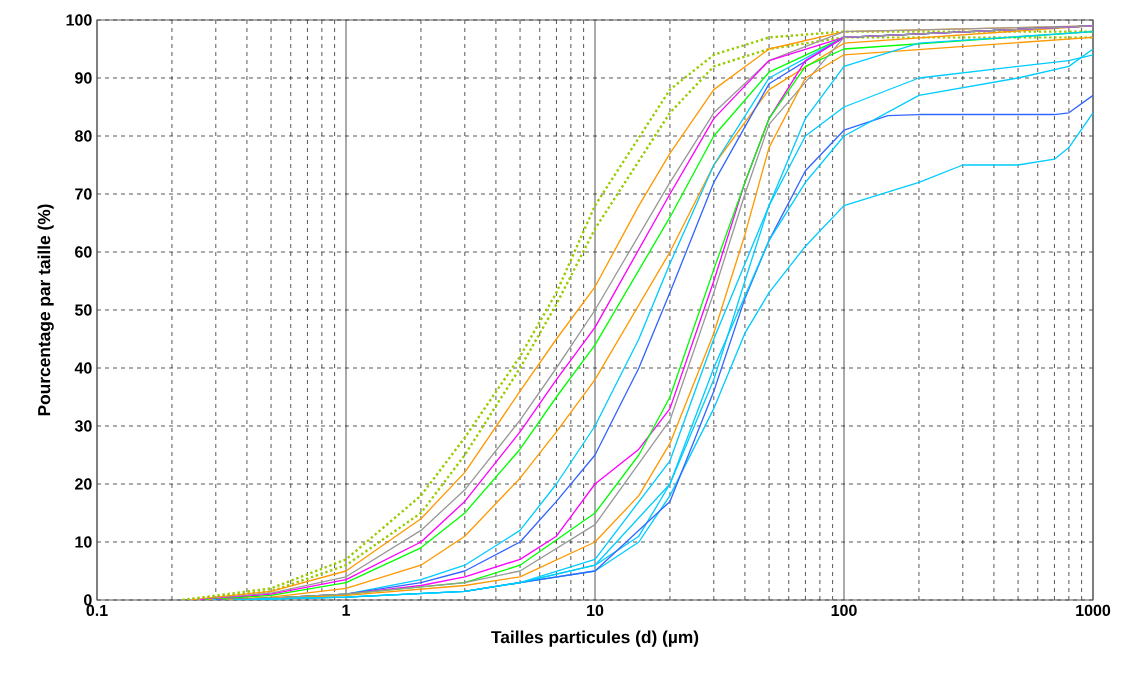 The height and width of the screenshot is (687, 1123). Describe the element at coordinates (88, 600) in the screenshot. I see `y-tick-label: 0` at that location.